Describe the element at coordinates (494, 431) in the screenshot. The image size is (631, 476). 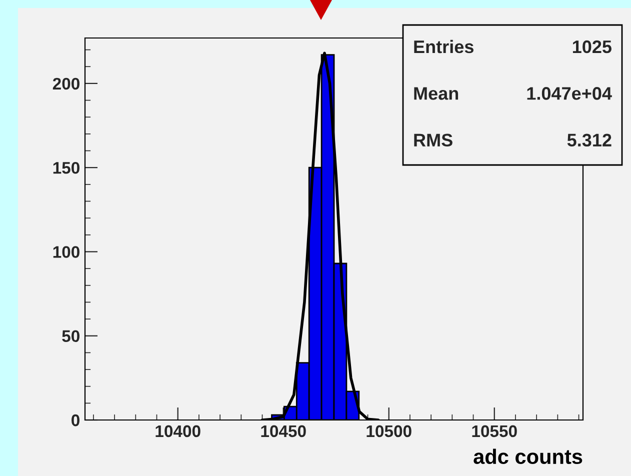
I see `x-tick-label: 10550` at that location.